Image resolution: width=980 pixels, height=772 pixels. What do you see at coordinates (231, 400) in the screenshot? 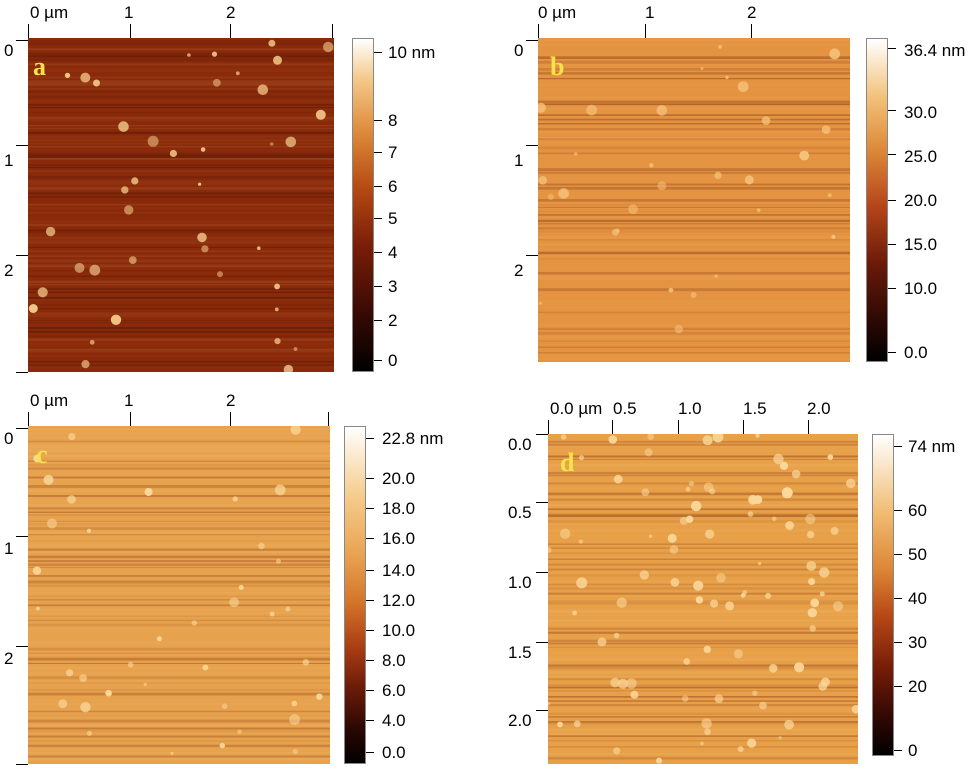
I see `x-tick-label: 2` at bounding box center [231, 400].